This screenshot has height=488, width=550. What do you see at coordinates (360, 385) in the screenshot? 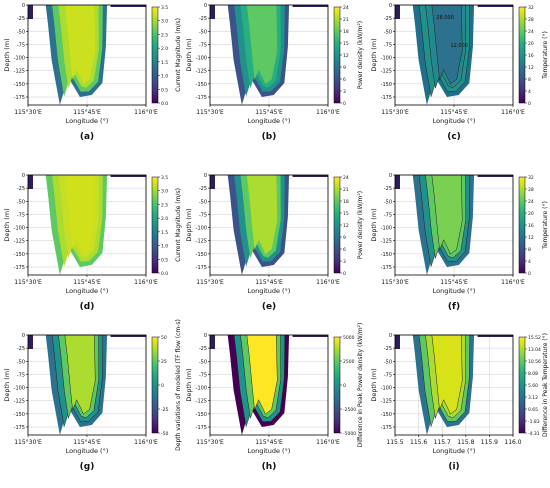
I see `colorbar-label: Difference in Peak Power density (kW/m²)` at bounding box center [360, 385].